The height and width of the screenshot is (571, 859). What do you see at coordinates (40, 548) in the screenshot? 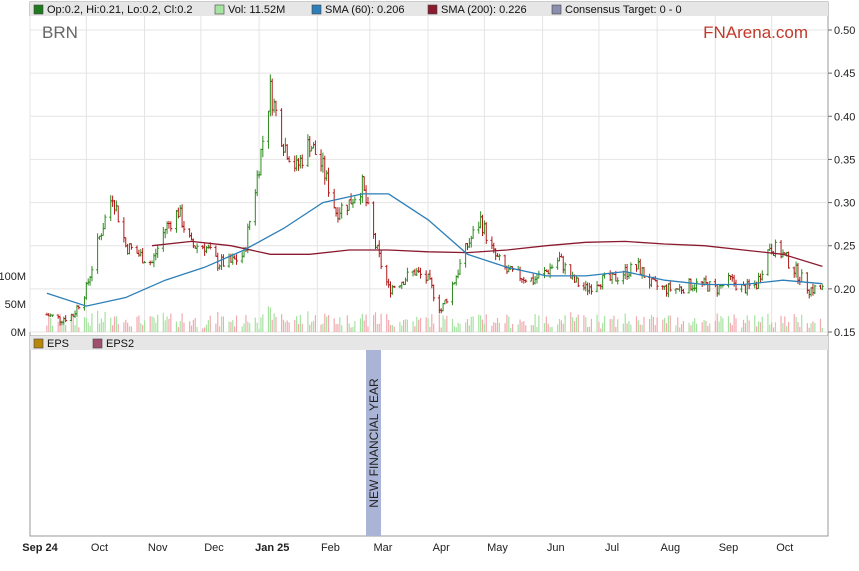
I see `x-tick-label: Sep 24` at bounding box center [40, 548].